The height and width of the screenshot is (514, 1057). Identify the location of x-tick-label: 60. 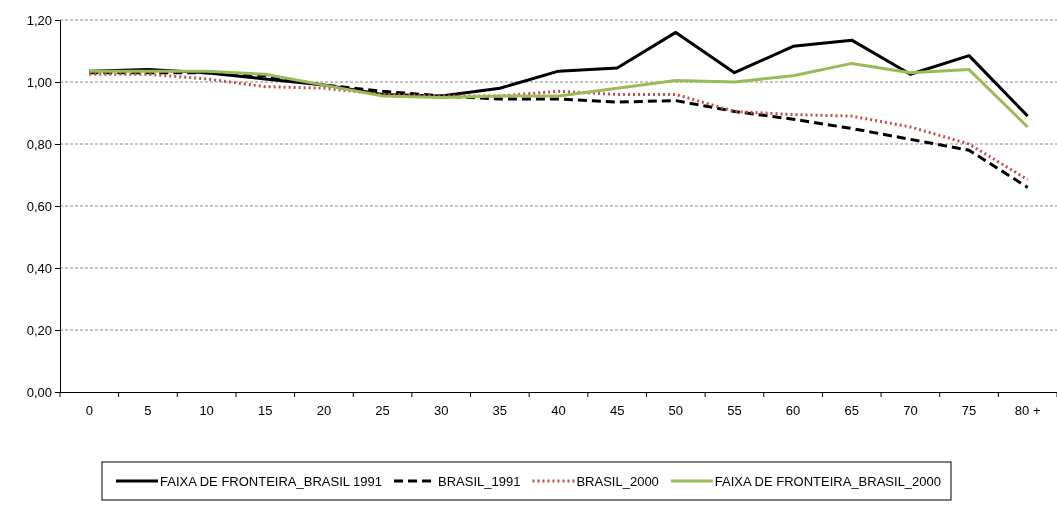
(793, 411).